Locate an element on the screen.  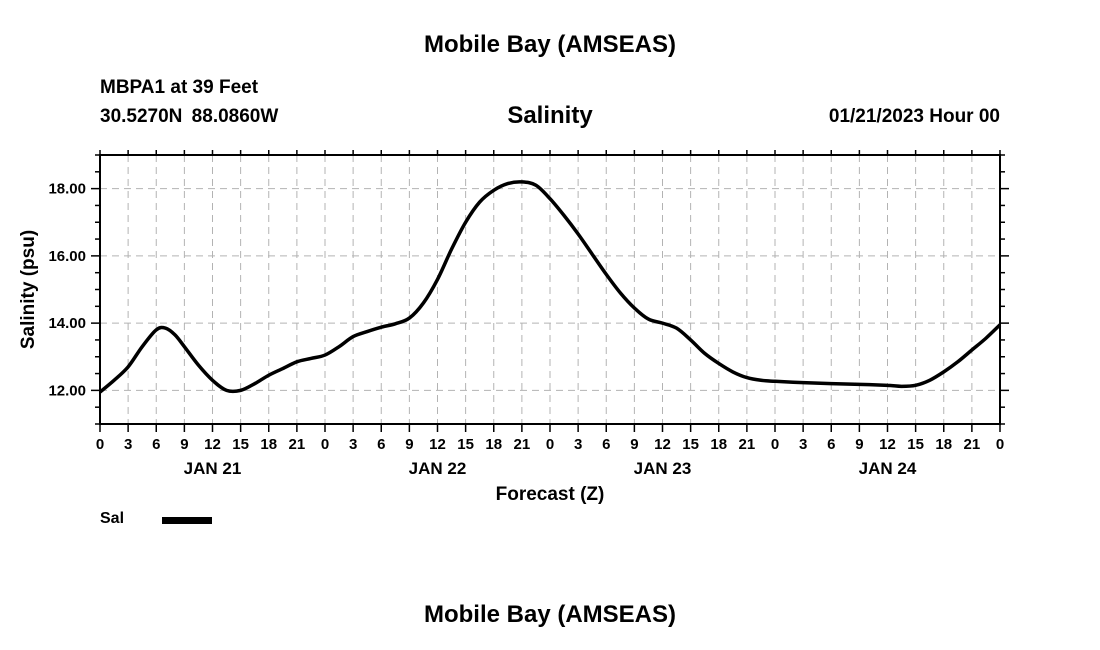
y-tick-label: 14.00 is located at coordinates (67, 323).